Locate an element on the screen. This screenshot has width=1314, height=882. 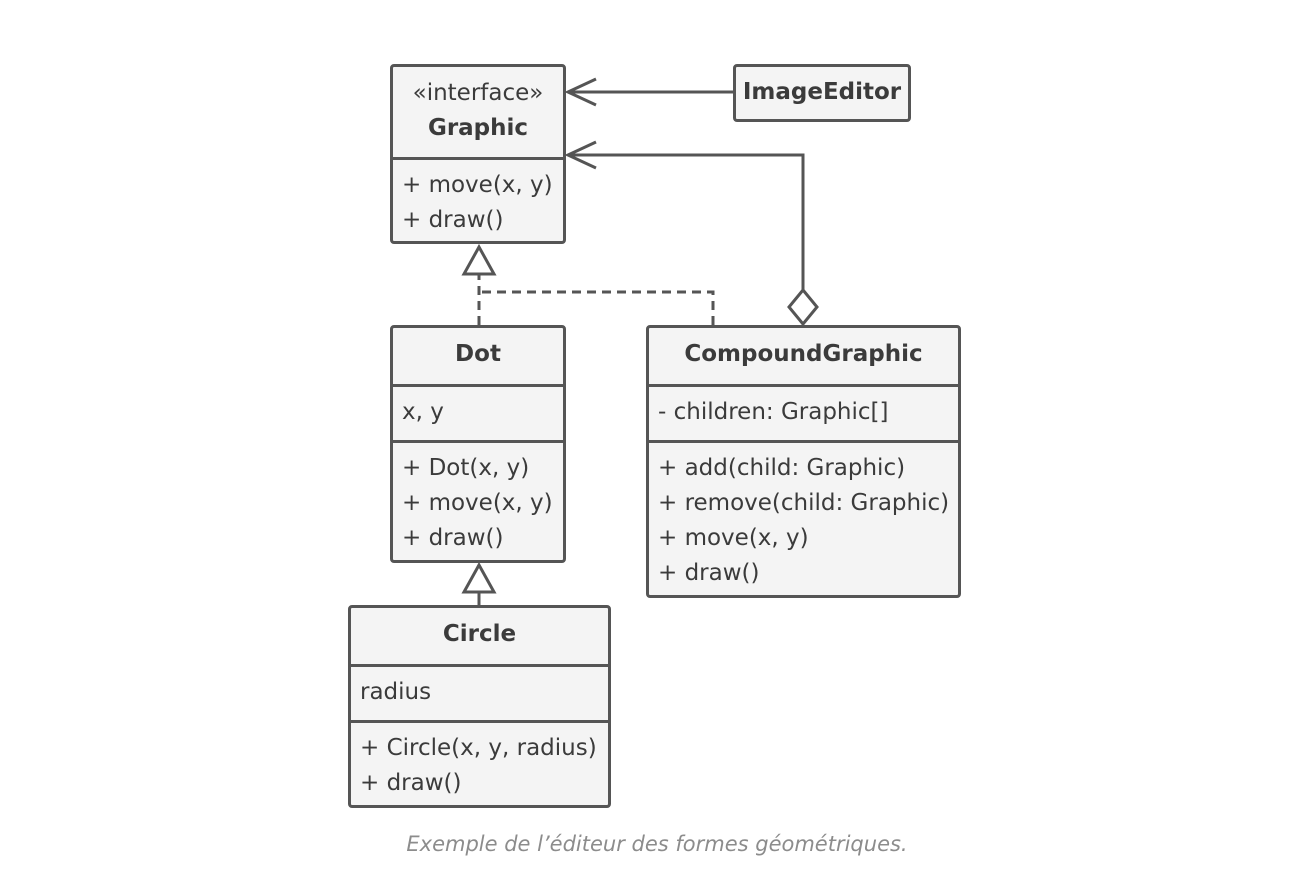
dot-header: Dot is located at coordinates (478, 356).